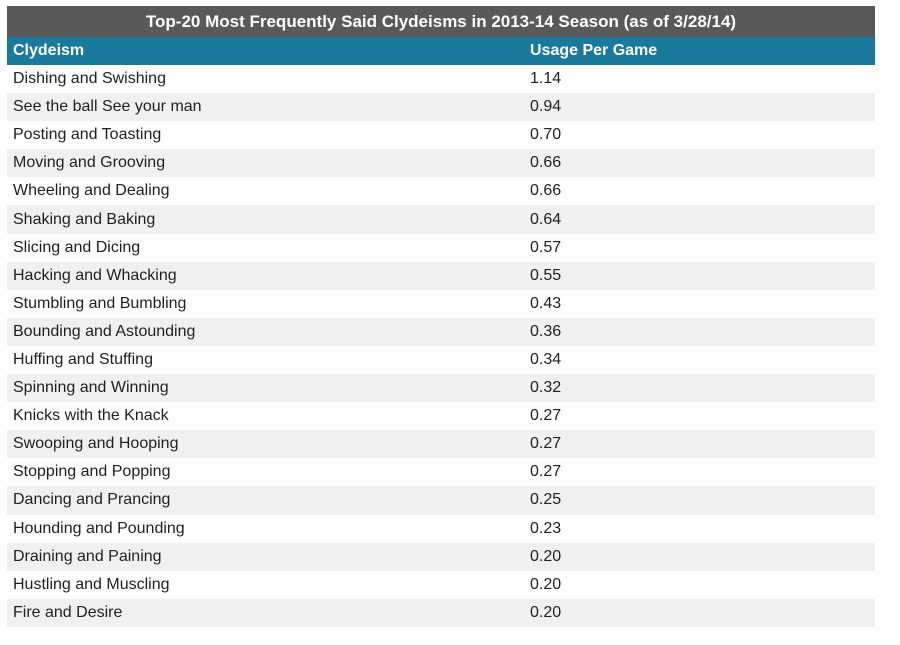 The width and height of the screenshot is (900, 645). What do you see at coordinates (91, 388) in the screenshot?
I see `clydeism-cell: Spinning and Winning` at bounding box center [91, 388].